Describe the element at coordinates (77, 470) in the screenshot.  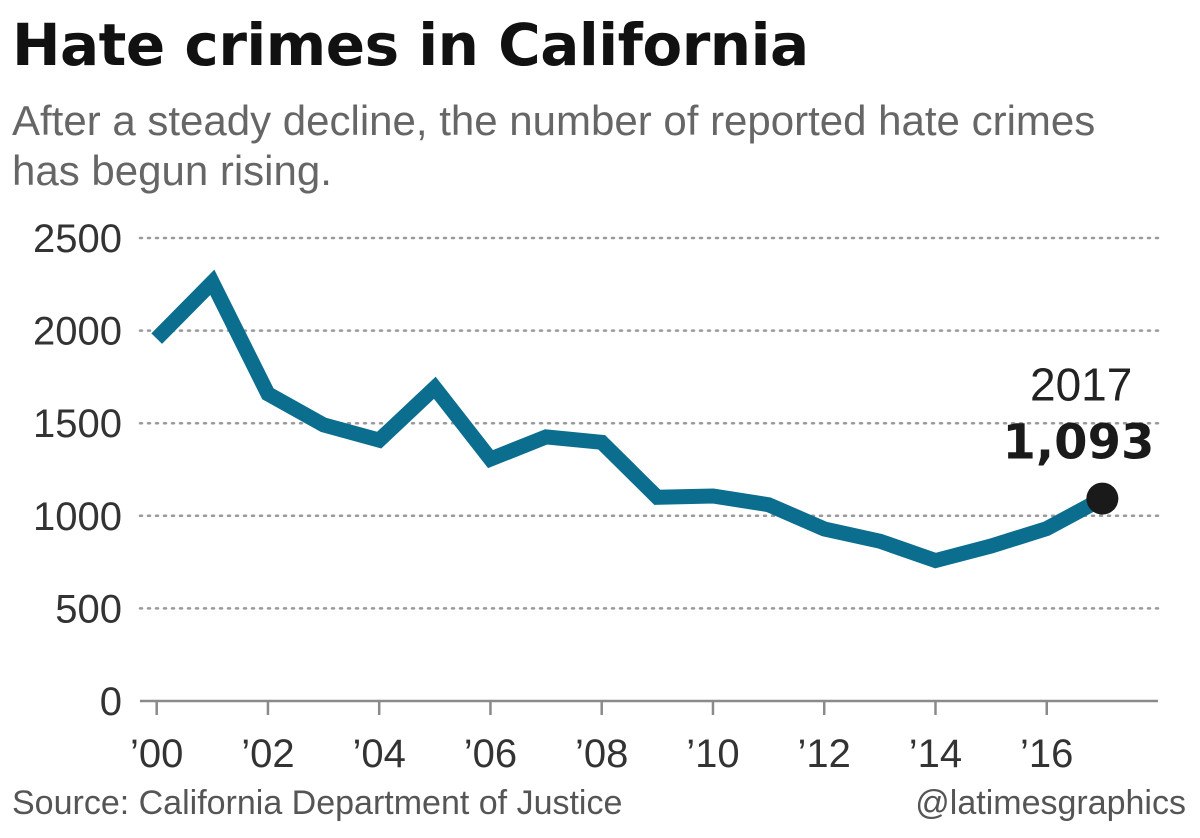
I see `y-axis-tick-labels: 0 500 1000 1500 2000 2500` at that location.